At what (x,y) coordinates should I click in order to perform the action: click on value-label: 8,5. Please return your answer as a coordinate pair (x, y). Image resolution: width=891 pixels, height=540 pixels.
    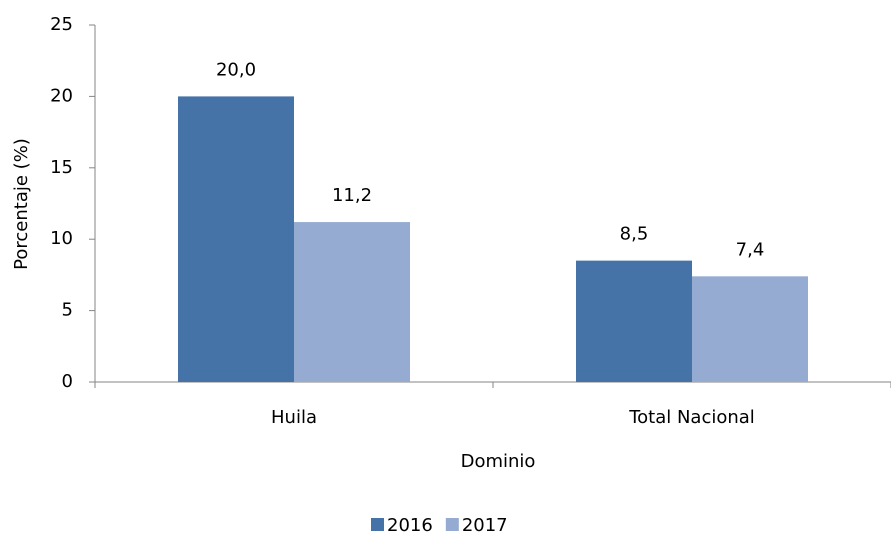
    Looking at the image, I should click on (634, 234).